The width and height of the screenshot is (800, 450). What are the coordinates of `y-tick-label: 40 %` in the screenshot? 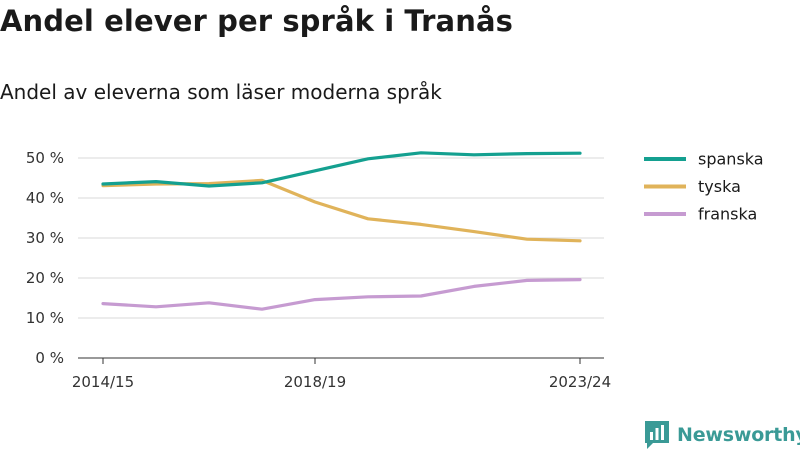 It's located at (45, 198).